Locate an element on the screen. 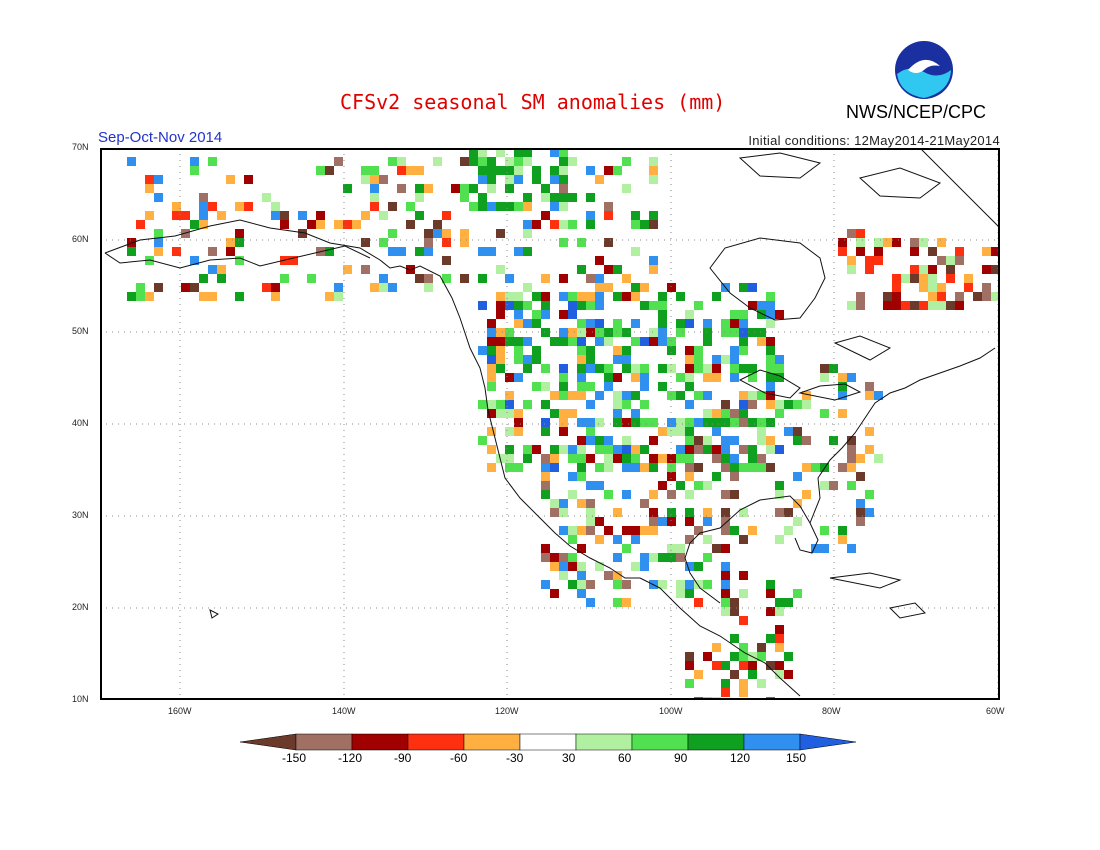 The height and width of the screenshot is (850, 1100). agency-label: NWS/NCEP/CPC is located at coordinates (916, 112).